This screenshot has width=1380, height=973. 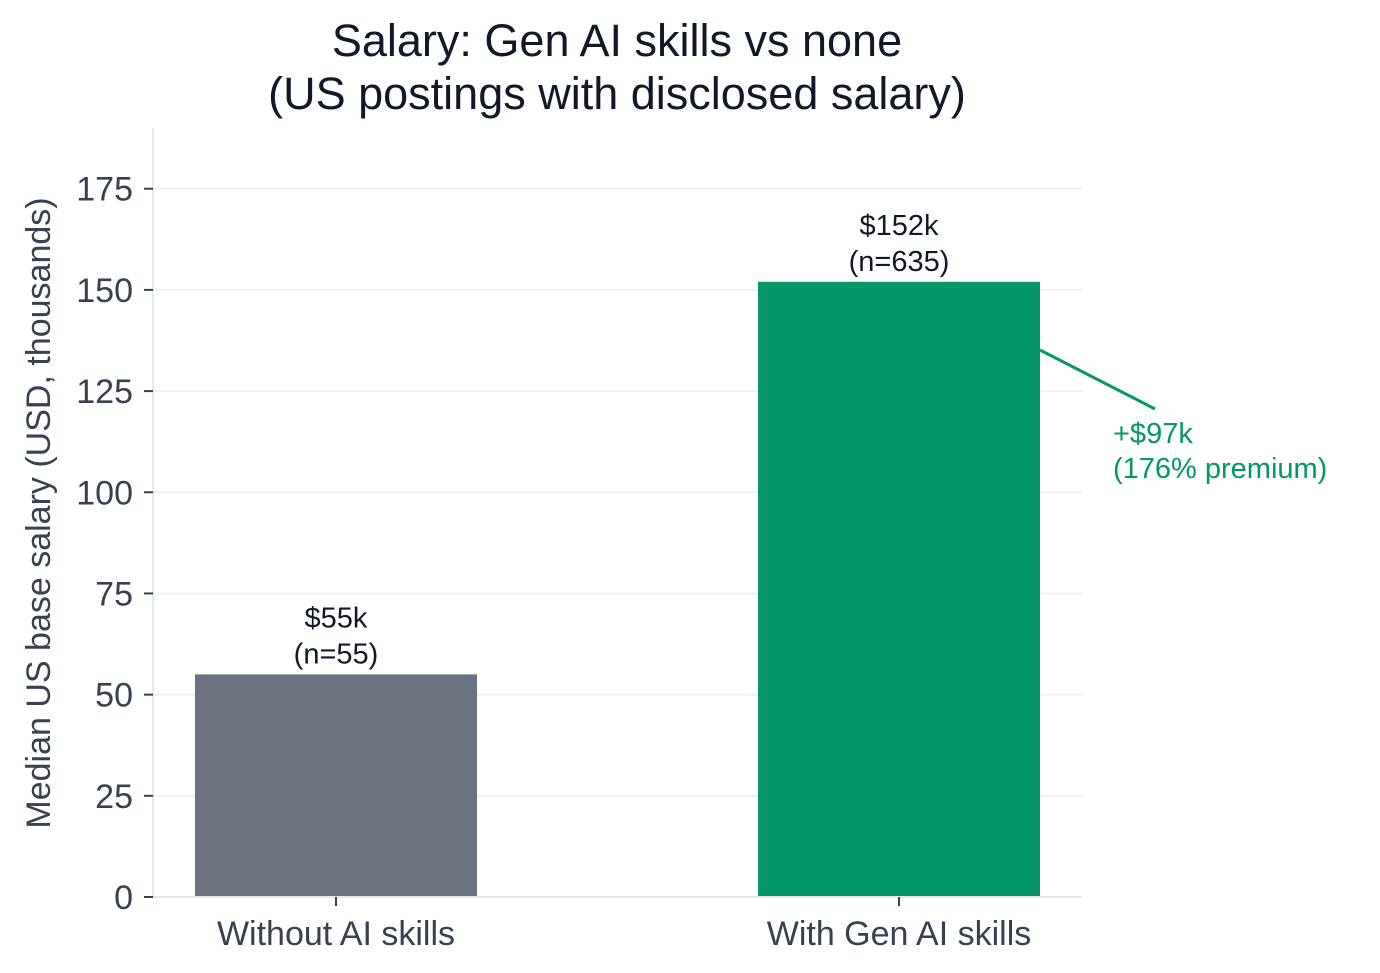 I want to click on bar-data-label: (n=635), so click(x=899, y=262).